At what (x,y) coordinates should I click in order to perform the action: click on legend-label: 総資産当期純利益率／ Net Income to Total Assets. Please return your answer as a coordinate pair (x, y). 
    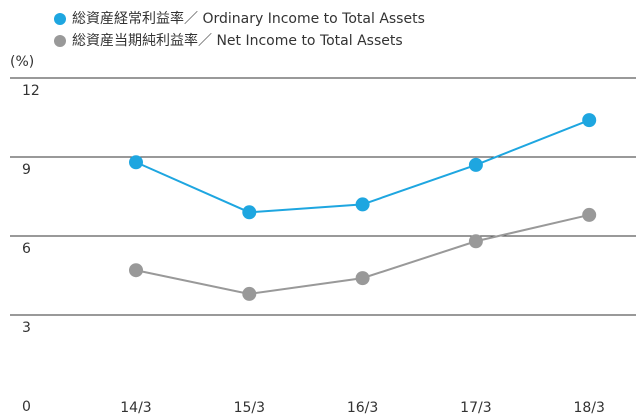
    Looking at the image, I should click on (237, 40).